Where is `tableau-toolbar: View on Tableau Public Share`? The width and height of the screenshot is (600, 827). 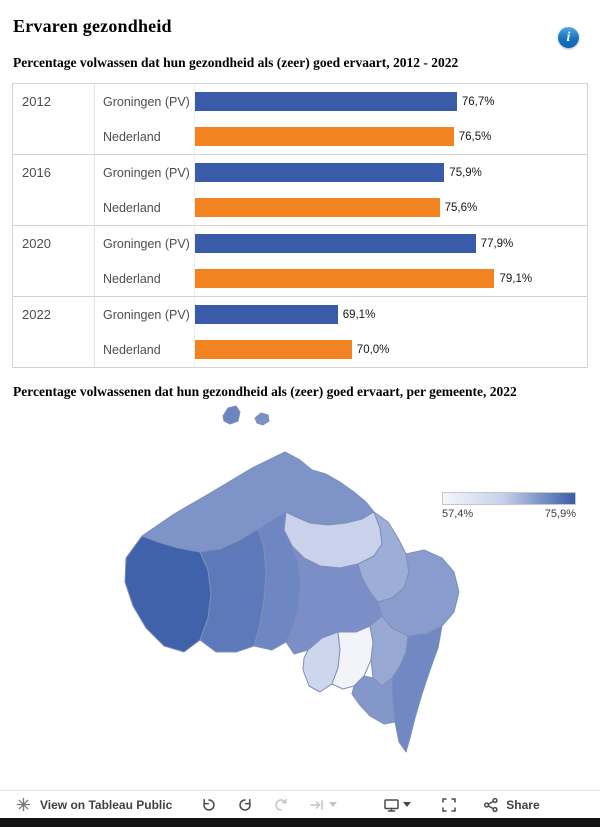 tableau-toolbar: View on Tableau Public Share is located at coordinates (300, 804).